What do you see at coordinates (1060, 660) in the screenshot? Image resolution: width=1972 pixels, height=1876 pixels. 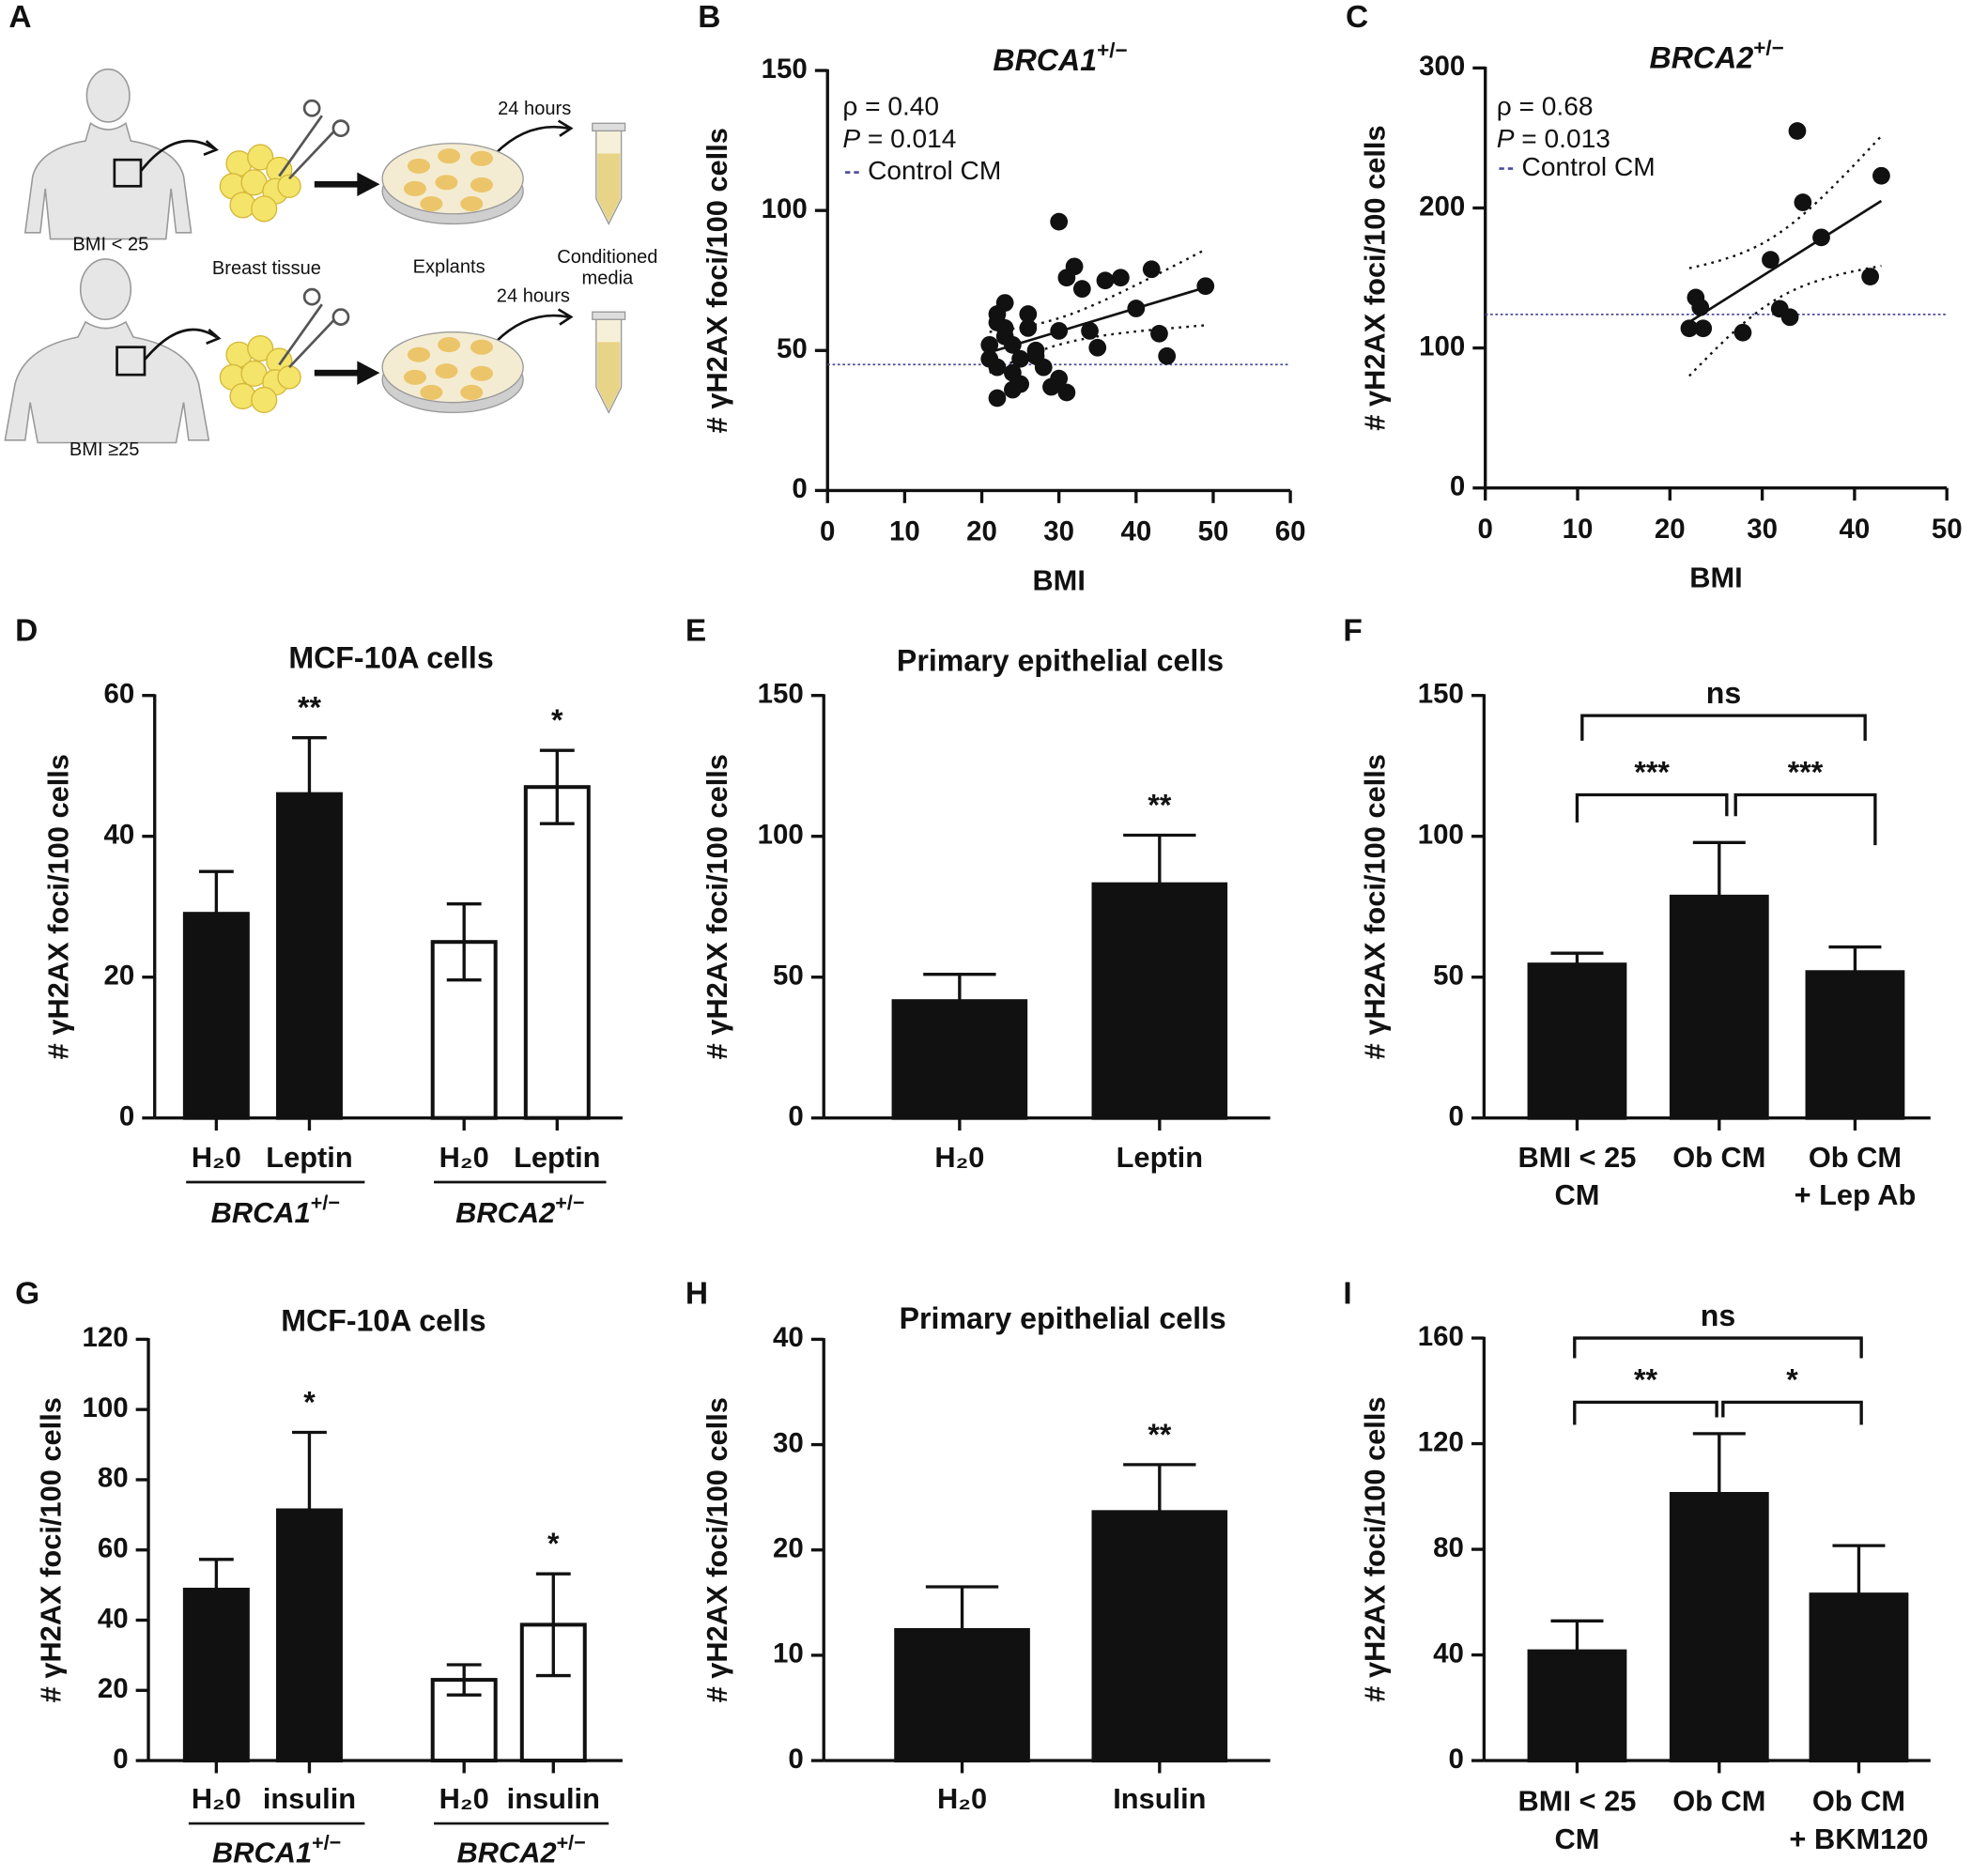 I see `chart-title: Primary epithelial cells` at bounding box center [1060, 660].